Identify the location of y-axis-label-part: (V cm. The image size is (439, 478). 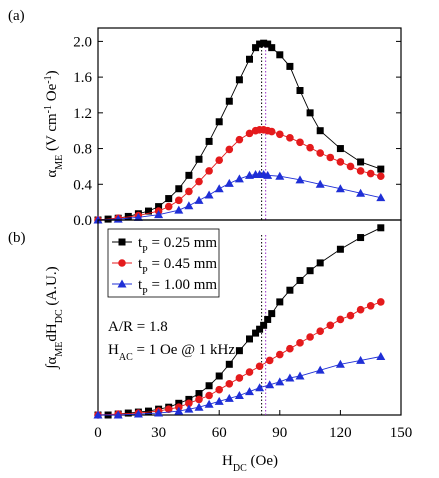
(52, 134).